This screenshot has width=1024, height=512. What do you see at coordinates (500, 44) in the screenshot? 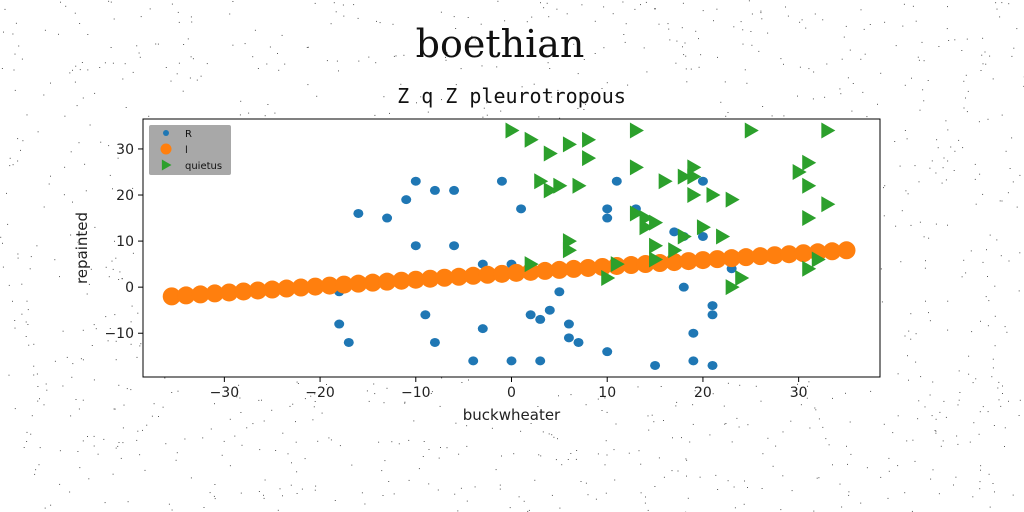
I see `figure-title: boethian` at bounding box center [500, 44].